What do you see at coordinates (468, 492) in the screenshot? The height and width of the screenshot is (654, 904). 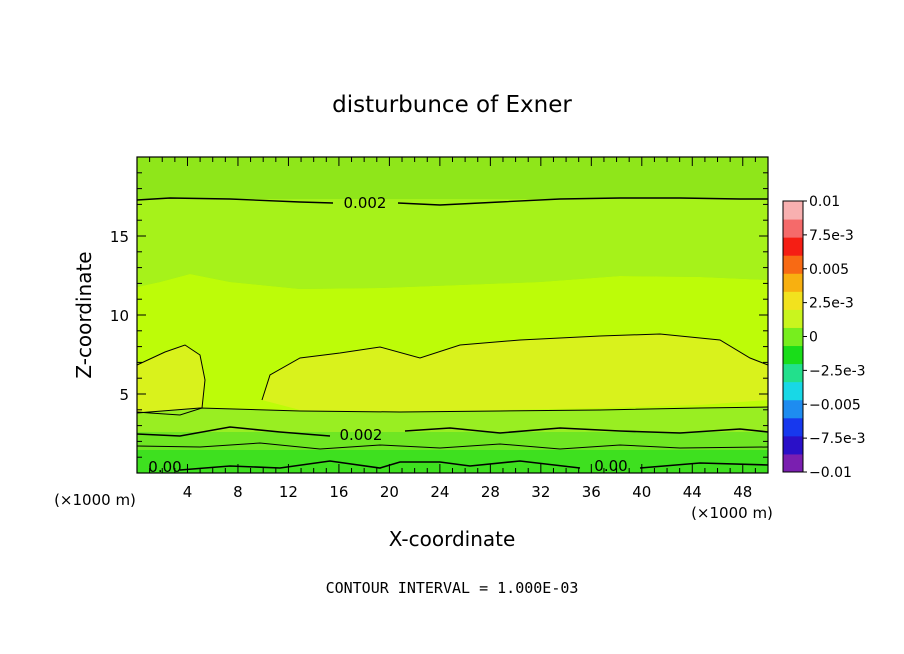 I see `x-tick-labels: 4 8 12 16 20 24 28 32 36 40 44 48` at bounding box center [468, 492].